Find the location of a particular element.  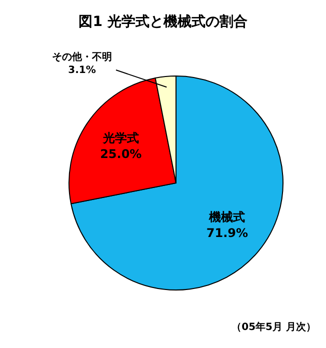

slice-label: その他・不明 is located at coordinates (82, 57).